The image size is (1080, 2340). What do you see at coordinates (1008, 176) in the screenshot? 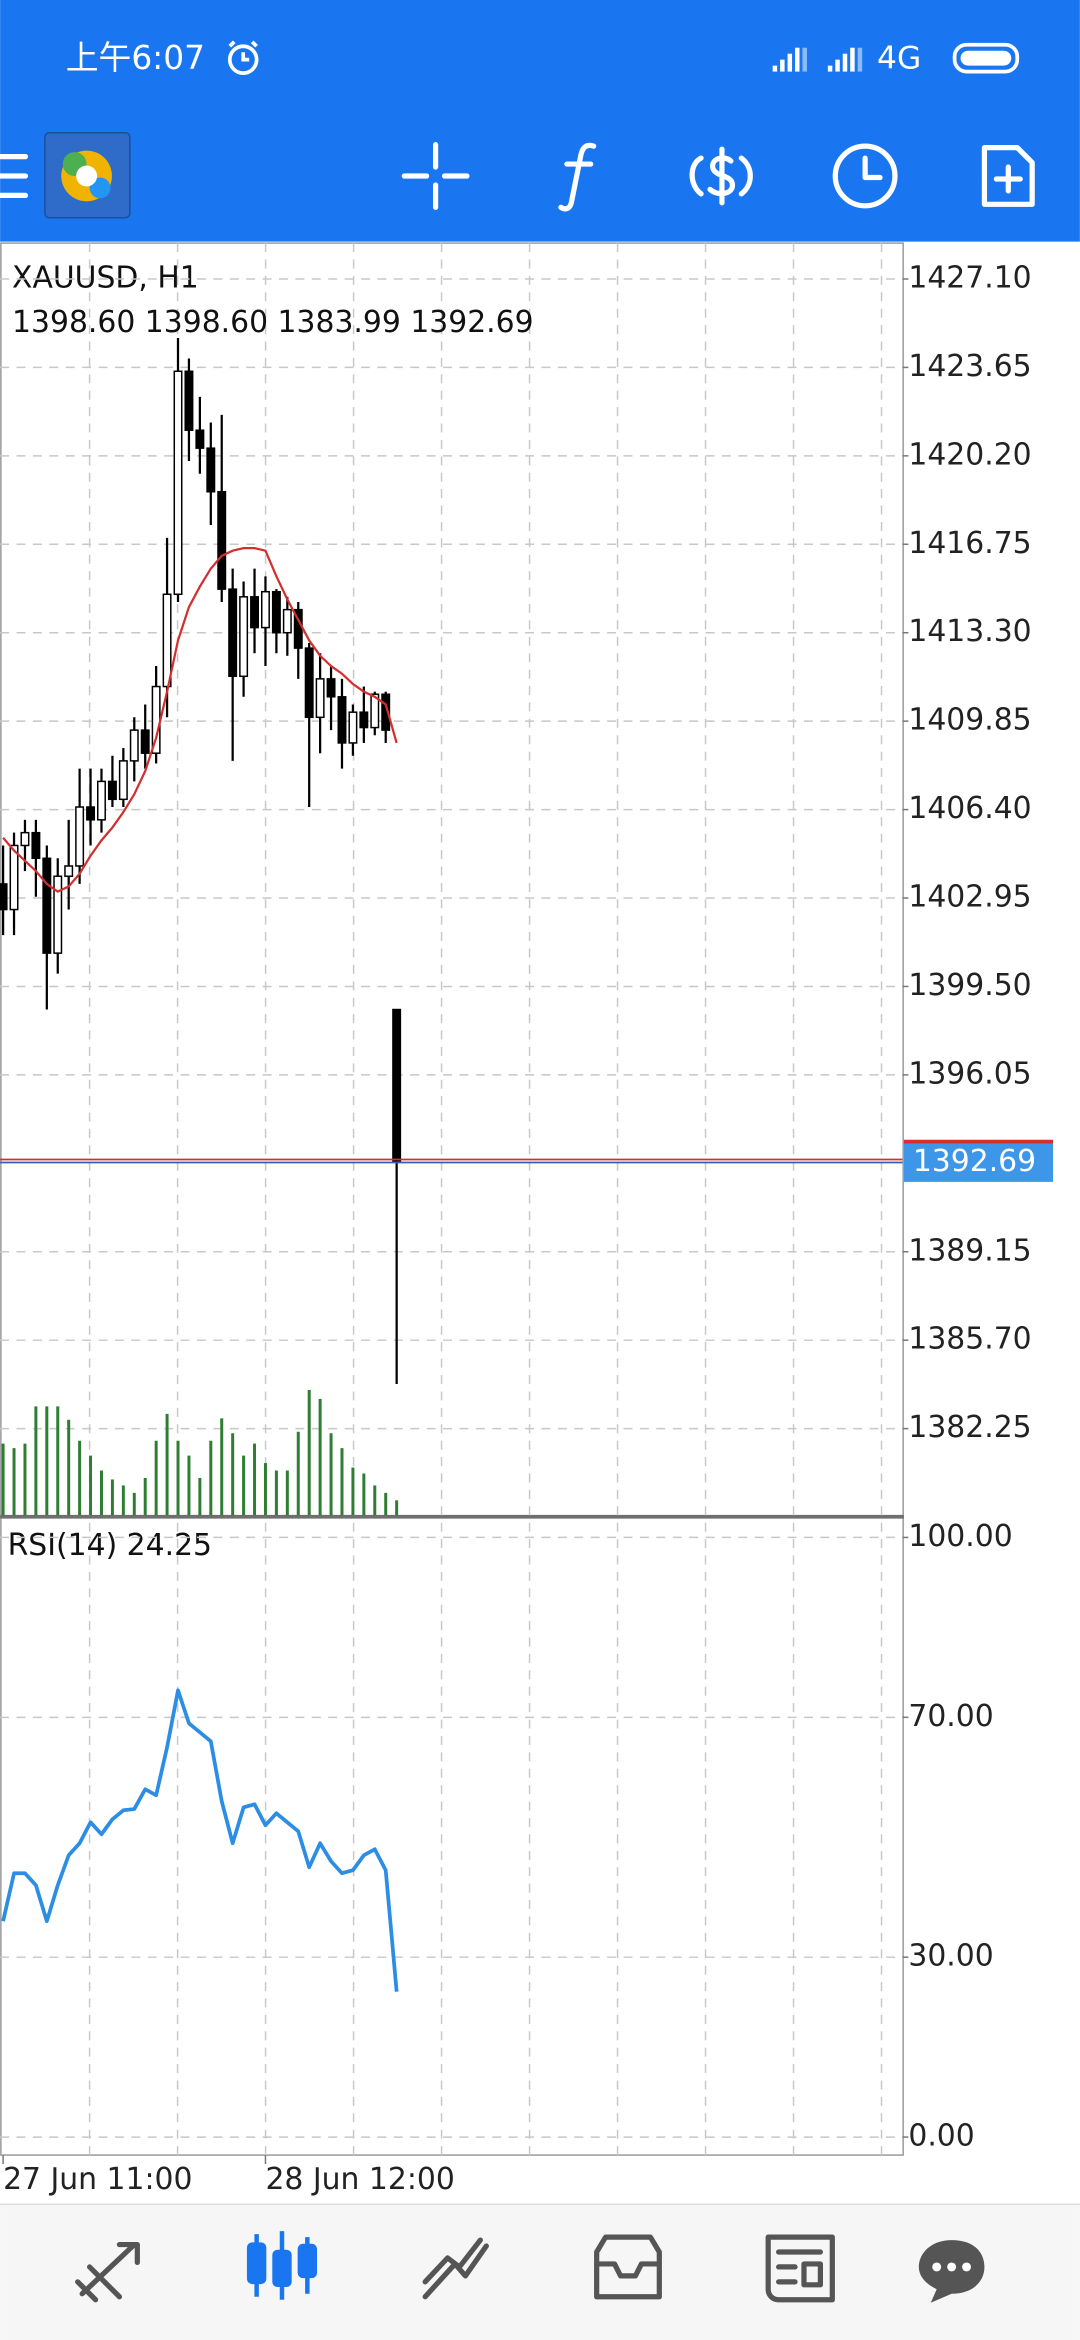
I see `new-order-button` at bounding box center [1008, 176].